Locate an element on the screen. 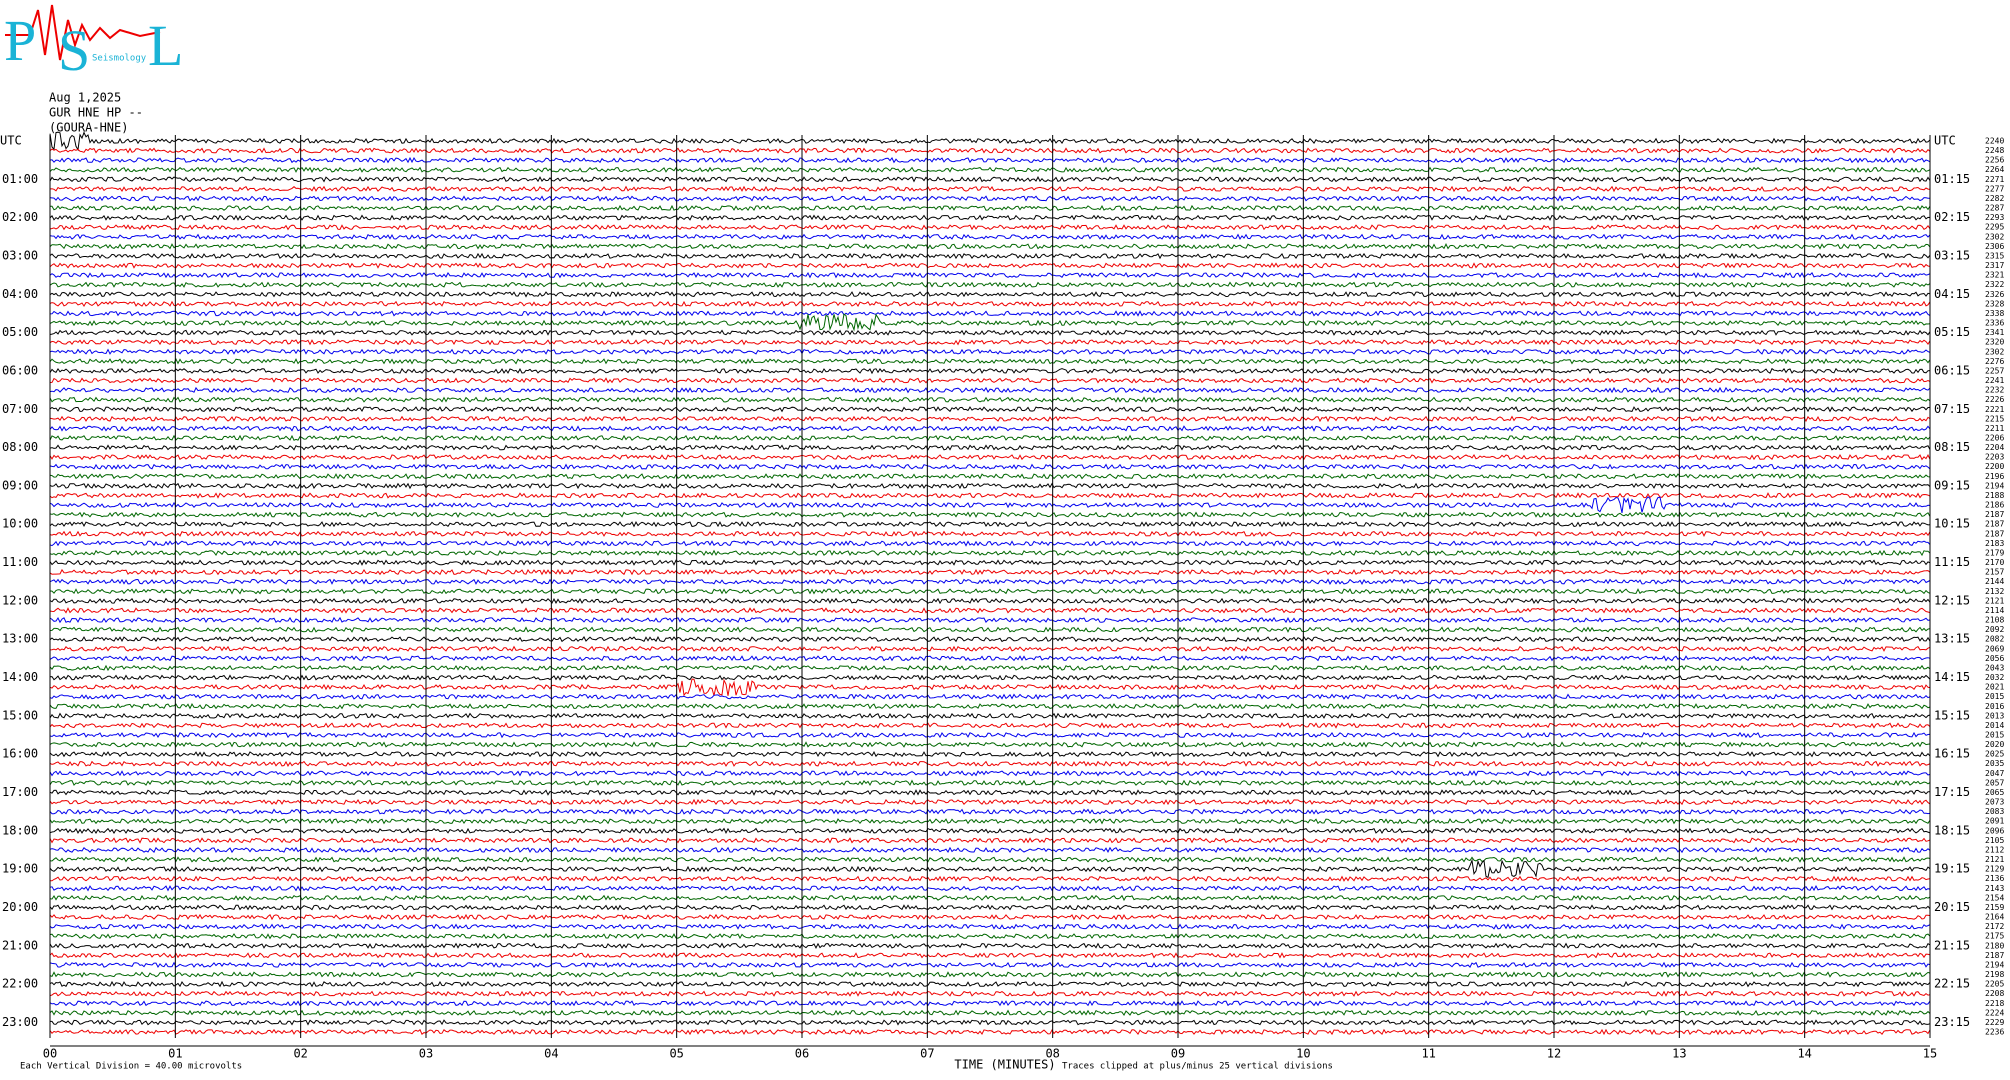 The image size is (2010, 1080). row-number: 2175 is located at coordinates (1994, 936).